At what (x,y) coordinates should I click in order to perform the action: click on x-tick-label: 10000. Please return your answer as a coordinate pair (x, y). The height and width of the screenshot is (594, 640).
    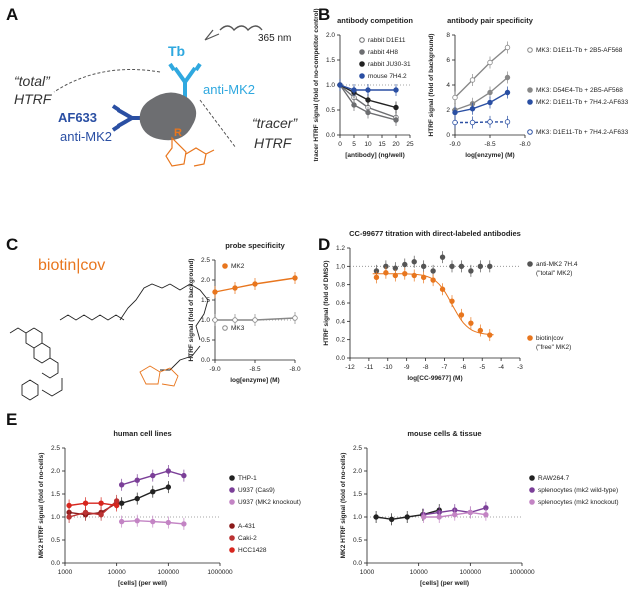
    Looking at the image, I should click on (117, 572).